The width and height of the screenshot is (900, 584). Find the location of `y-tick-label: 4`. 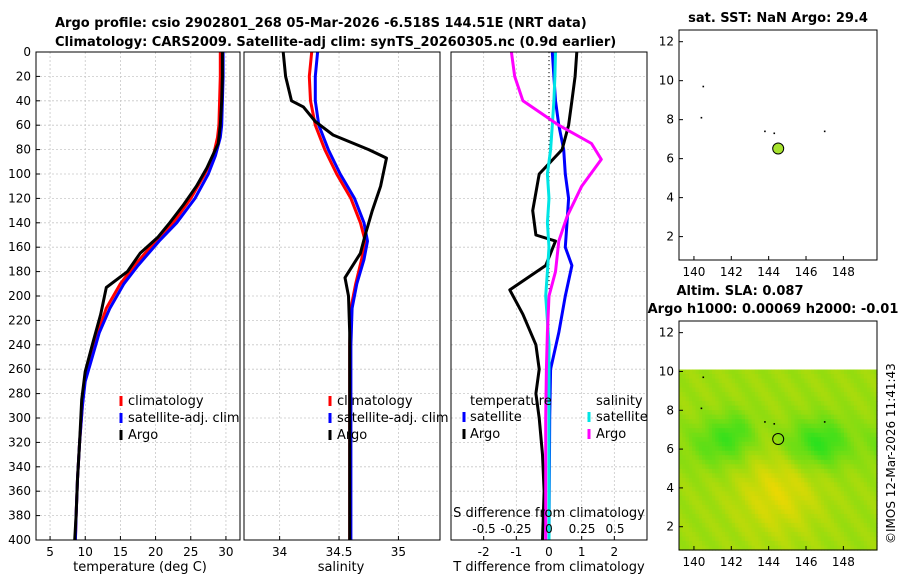

y-tick-label: 4 is located at coordinates (670, 198).